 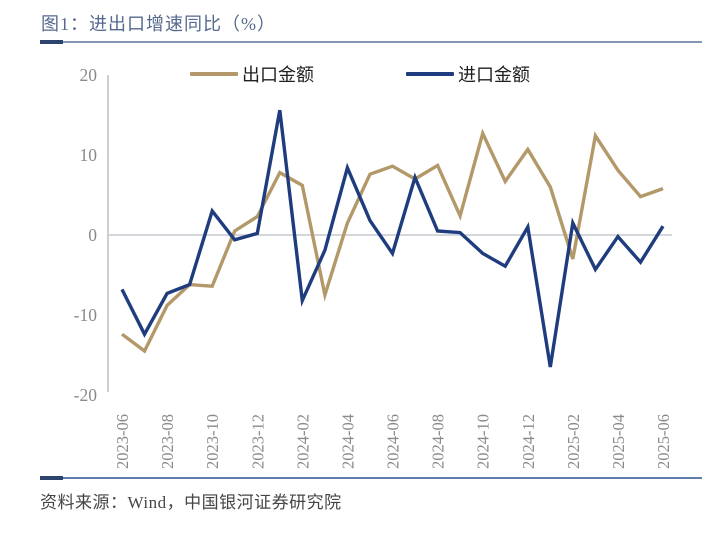 I want to click on y-tick-label: -10, so click(x=86, y=315).